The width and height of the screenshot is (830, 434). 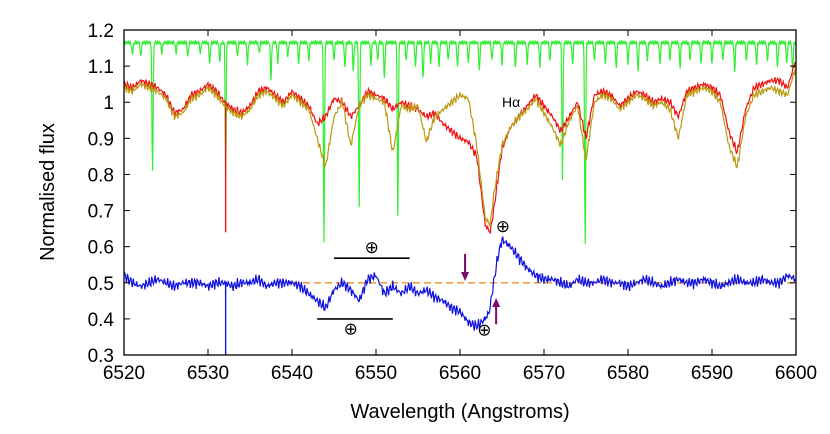 I want to click on y-axis-label: Normalised flux, so click(x=48, y=192).